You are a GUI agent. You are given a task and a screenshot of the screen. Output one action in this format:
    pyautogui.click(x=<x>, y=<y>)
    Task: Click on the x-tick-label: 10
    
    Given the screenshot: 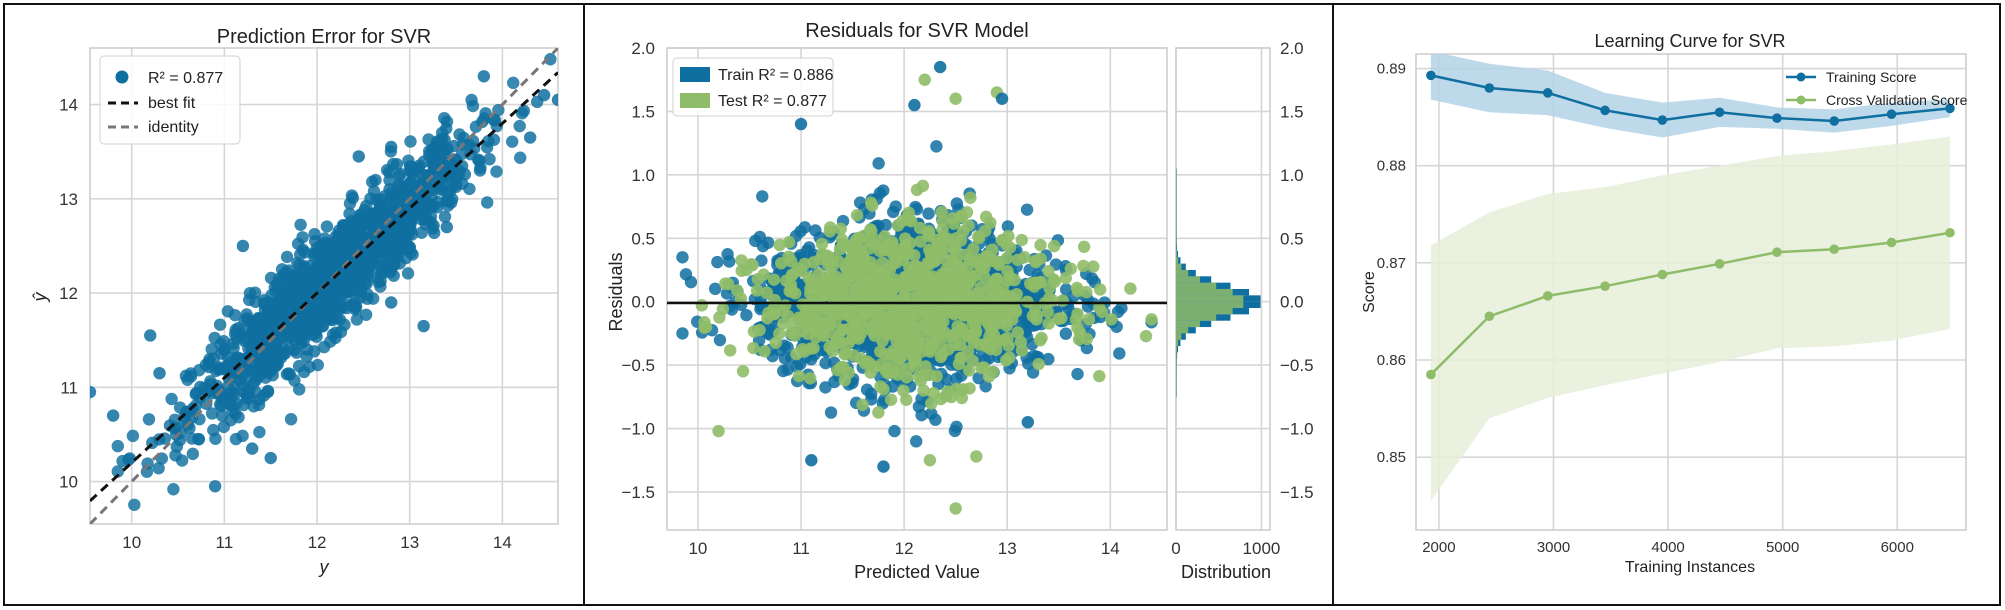 What is the action you would take?
    pyautogui.click(x=131, y=542)
    